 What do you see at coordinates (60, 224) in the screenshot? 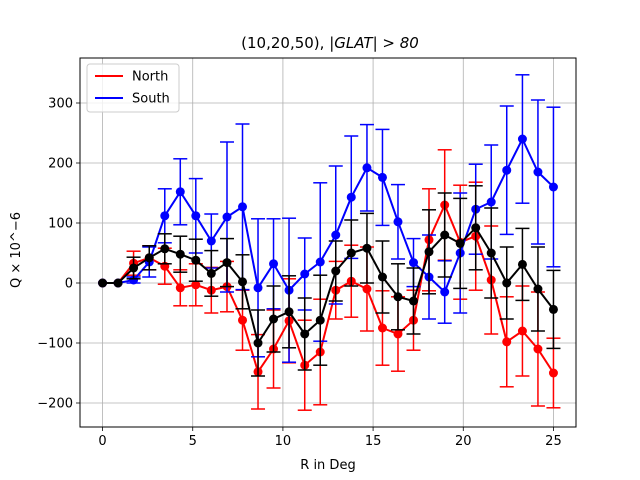
I see `y-tick-label: 100` at bounding box center [60, 224].